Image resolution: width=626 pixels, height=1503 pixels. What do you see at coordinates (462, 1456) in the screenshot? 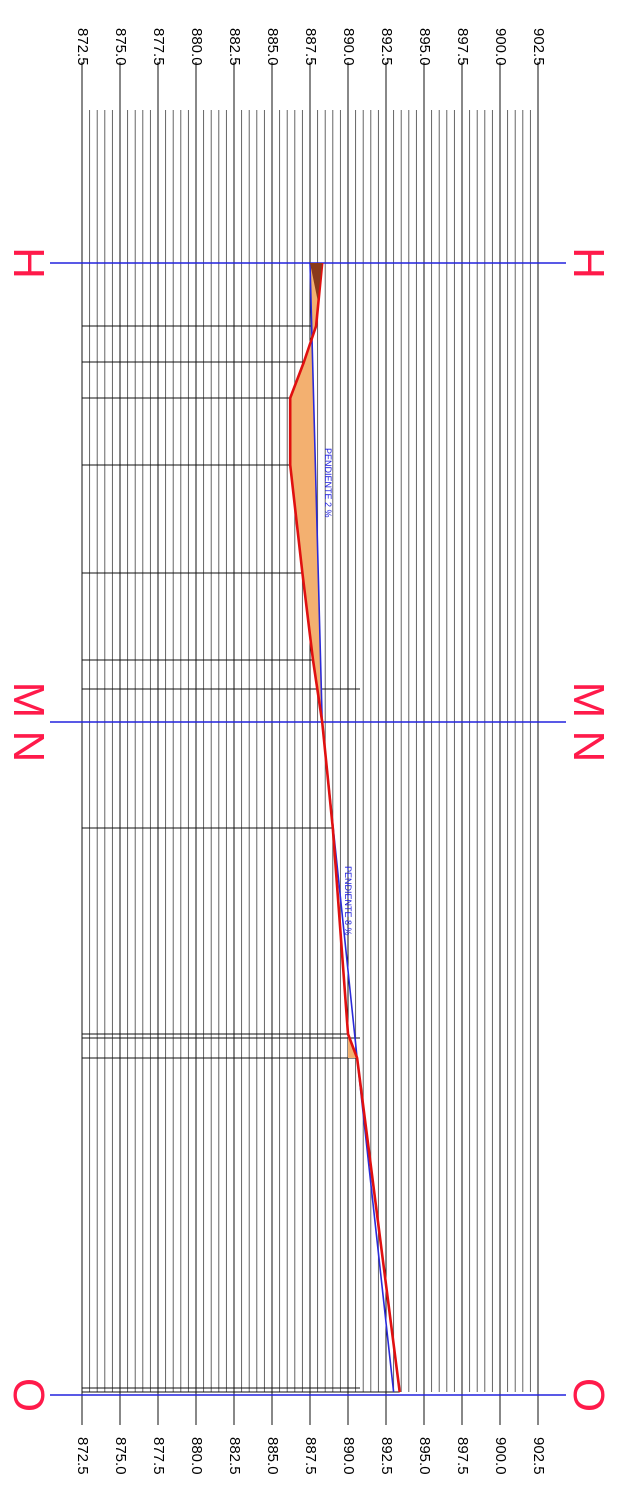
I see `elevation-tick-label-bottom: 897.5` at bounding box center [462, 1456].